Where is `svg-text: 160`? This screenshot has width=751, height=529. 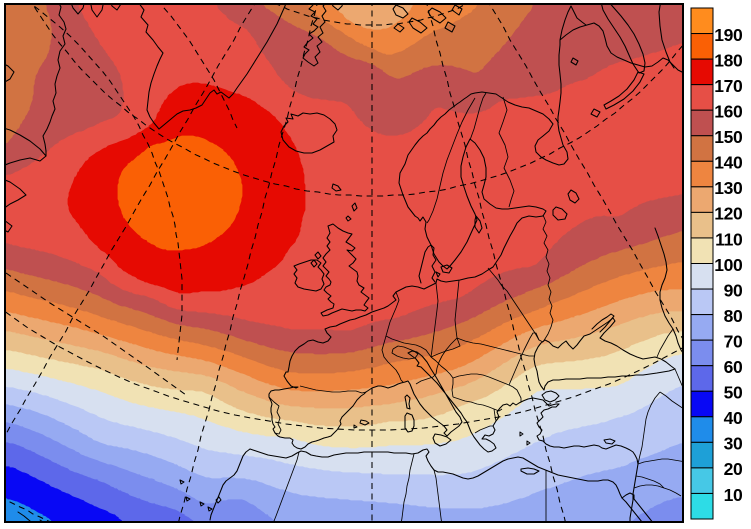
svg-text: 160 is located at coordinates (728, 112).